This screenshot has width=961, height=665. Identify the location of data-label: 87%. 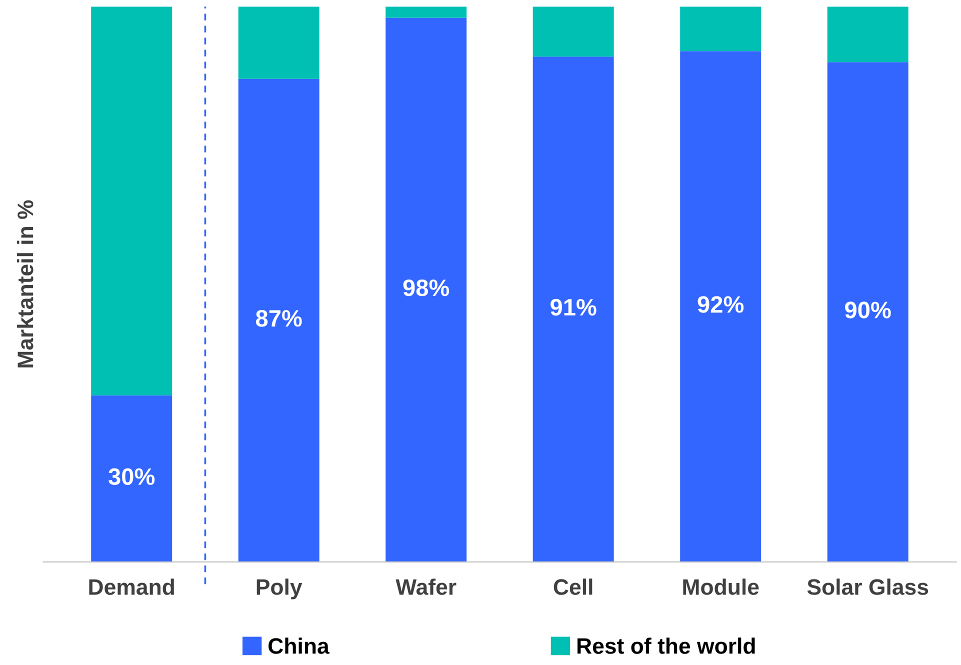
(279, 318).